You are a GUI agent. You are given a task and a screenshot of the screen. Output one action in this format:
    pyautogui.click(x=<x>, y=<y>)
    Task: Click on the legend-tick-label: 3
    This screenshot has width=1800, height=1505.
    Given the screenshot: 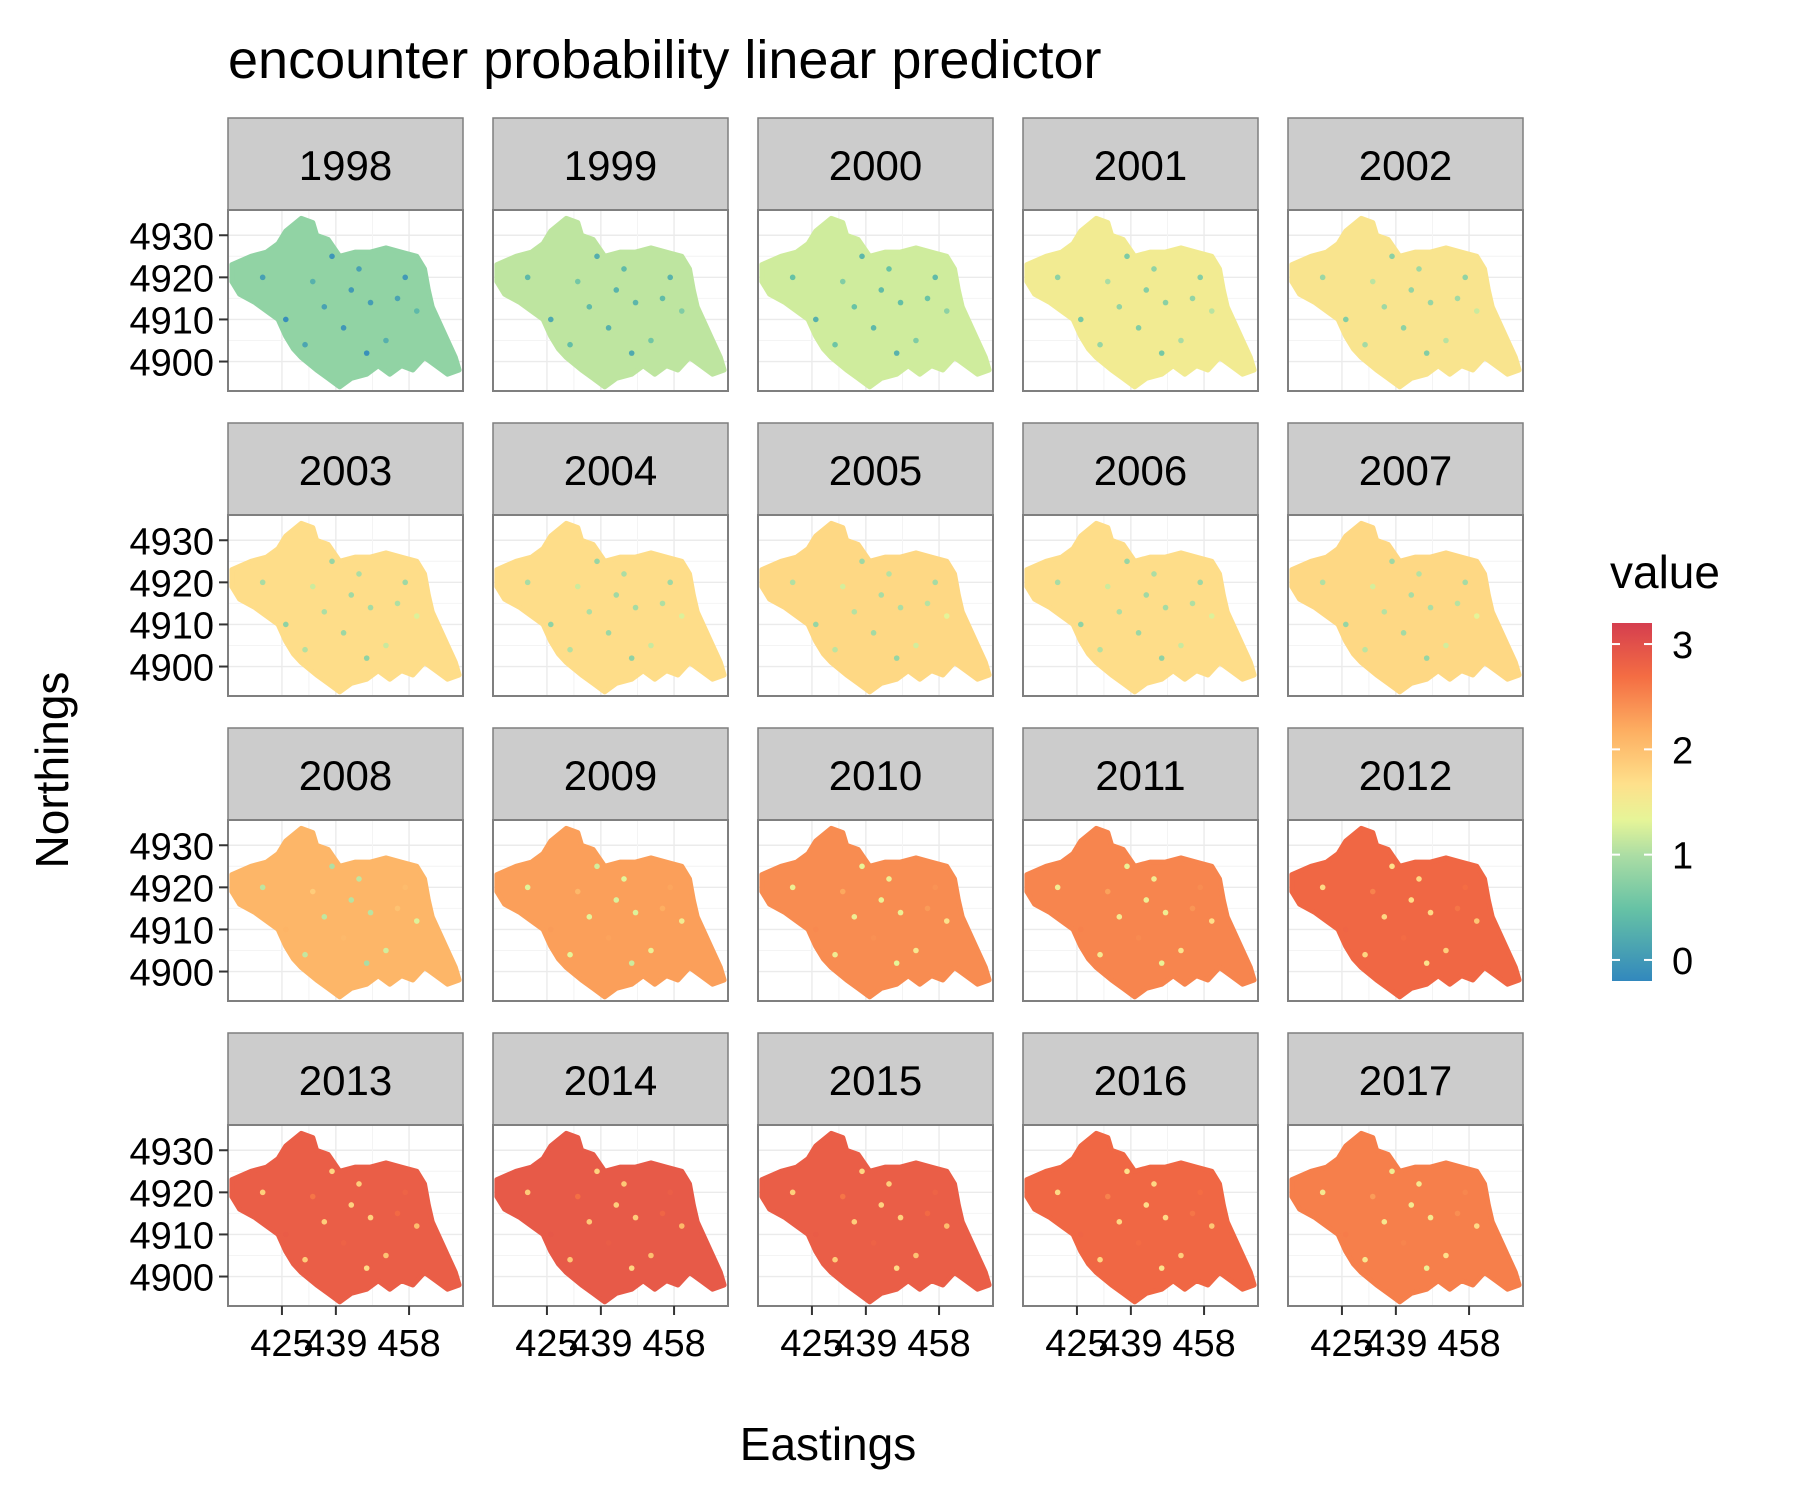 What is the action you would take?
    pyautogui.click(x=1682, y=646)
    